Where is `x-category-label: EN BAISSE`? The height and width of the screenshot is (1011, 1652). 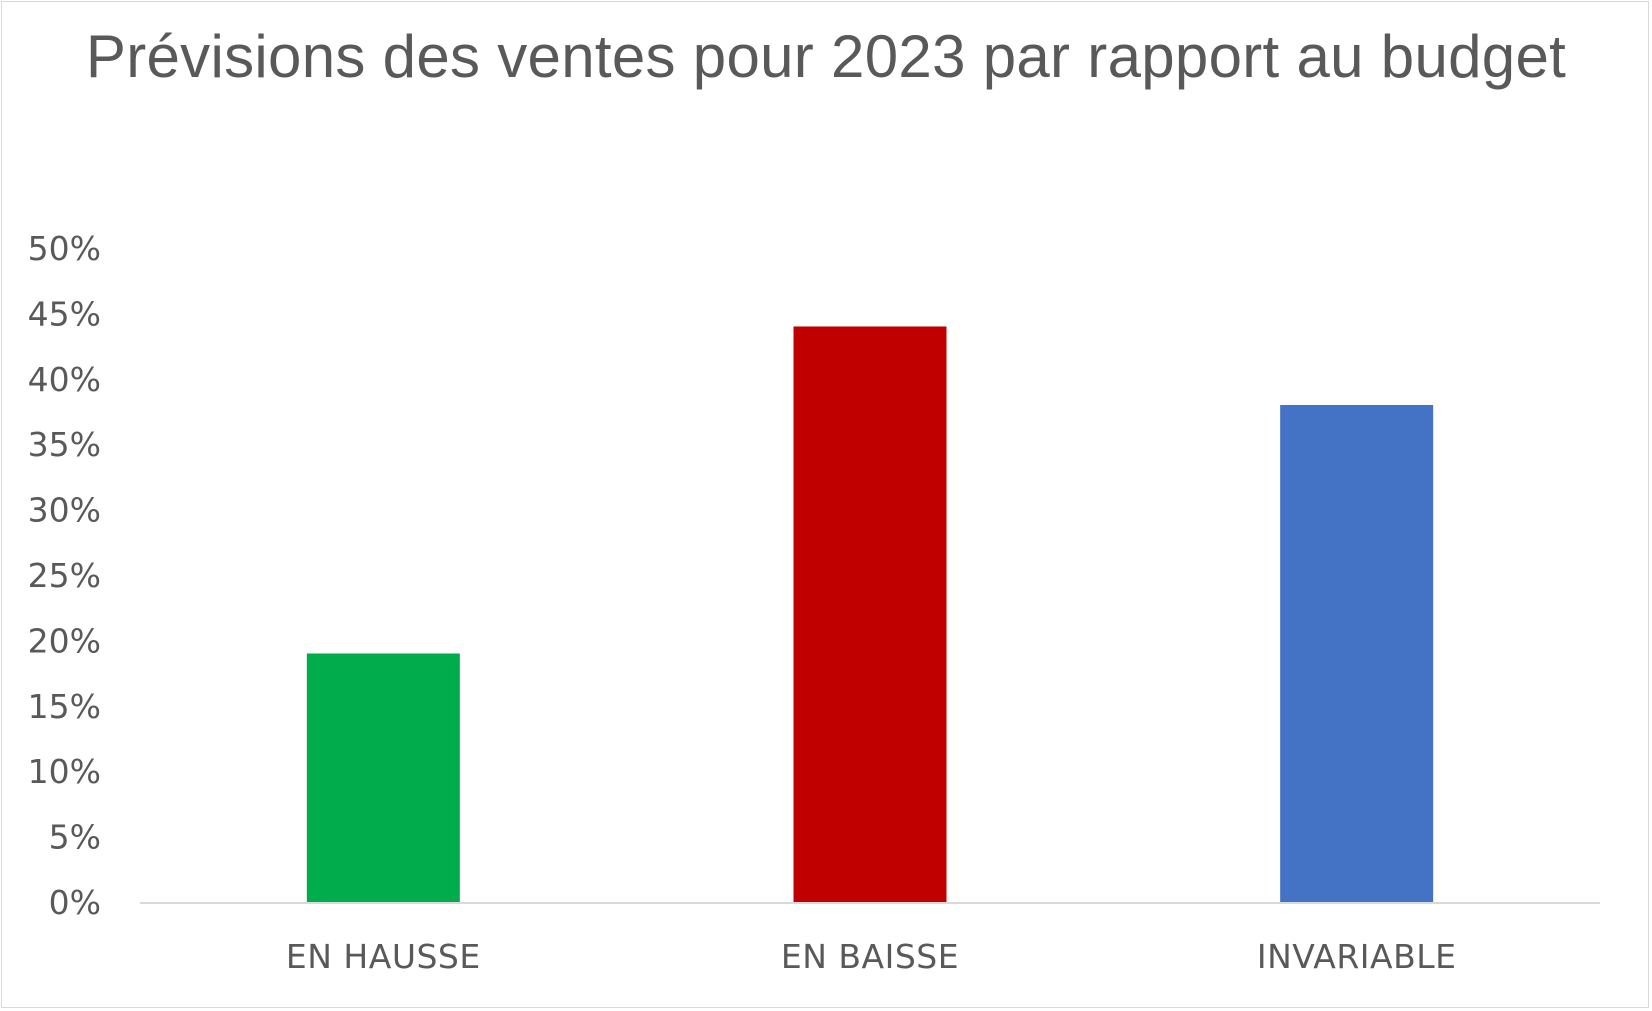
x-category-label: EN BAISSE is located at coordinates (870, 956).